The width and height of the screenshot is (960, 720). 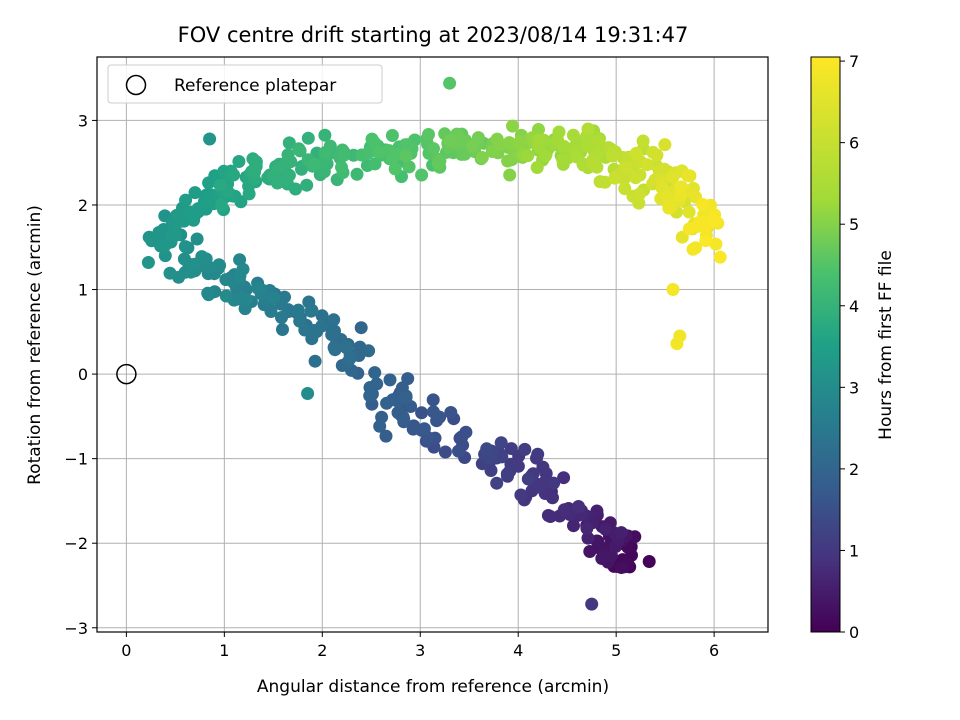 I want to click on x-tick-label: 2, so click(x=322, y=650).